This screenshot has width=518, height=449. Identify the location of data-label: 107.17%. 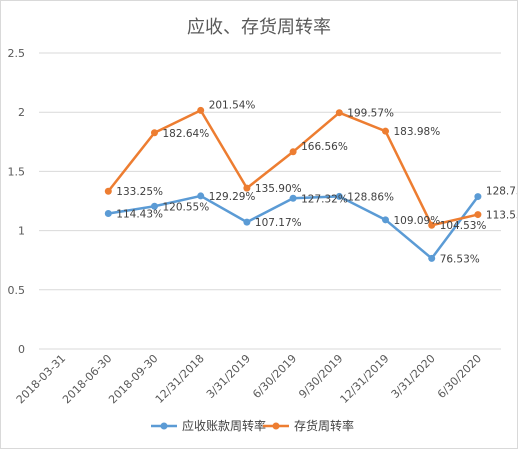
(278, 223).